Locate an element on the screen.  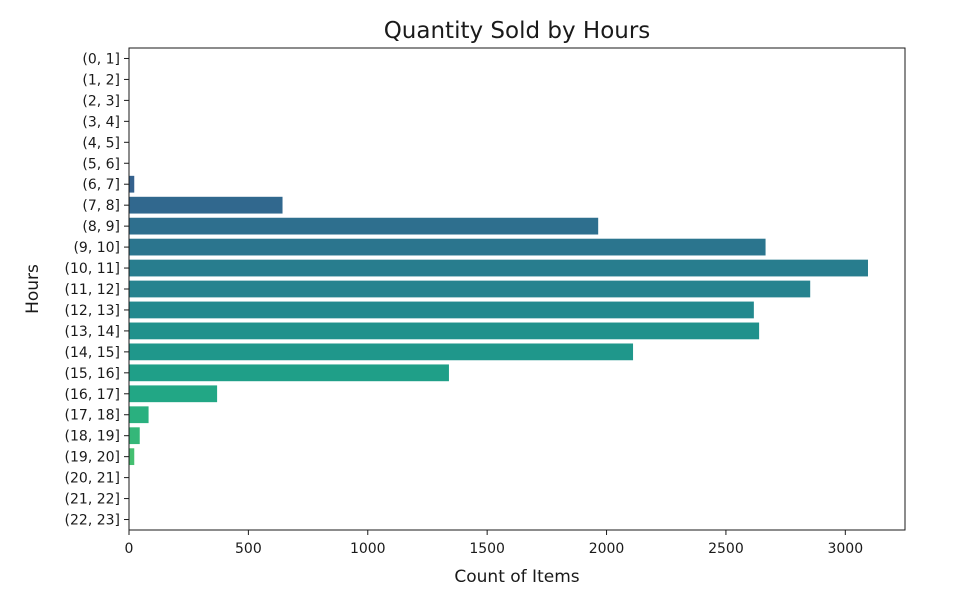
x-tick-label: 3000 is located at coordinates (845, 549).